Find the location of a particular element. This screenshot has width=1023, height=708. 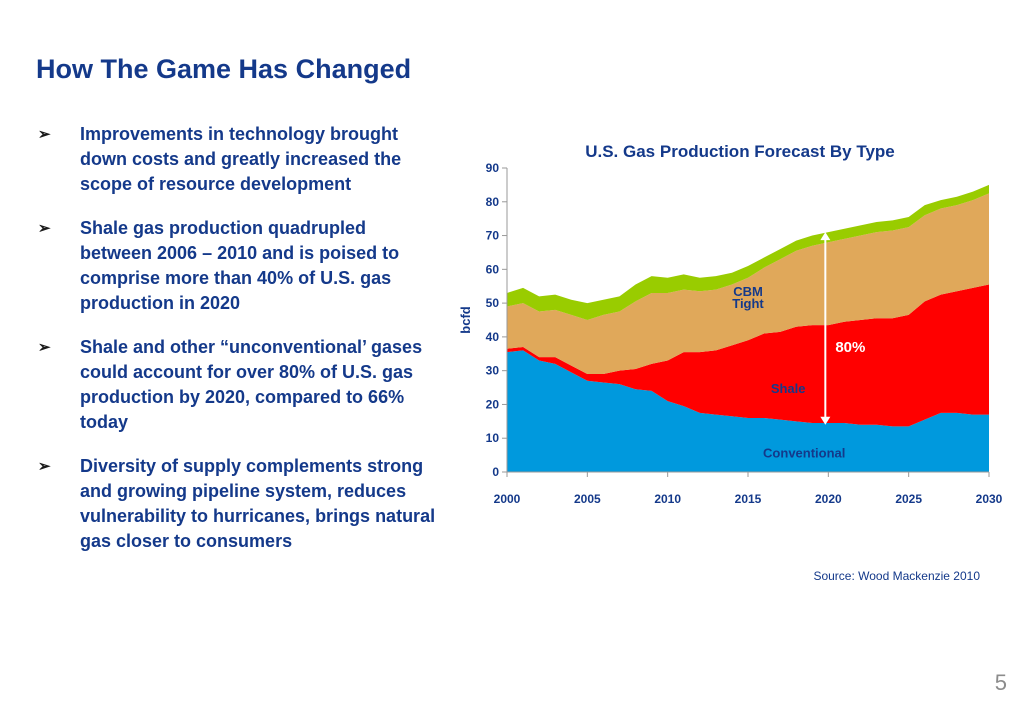

series-label-shale: Shale is located at coordinates (788, 388).